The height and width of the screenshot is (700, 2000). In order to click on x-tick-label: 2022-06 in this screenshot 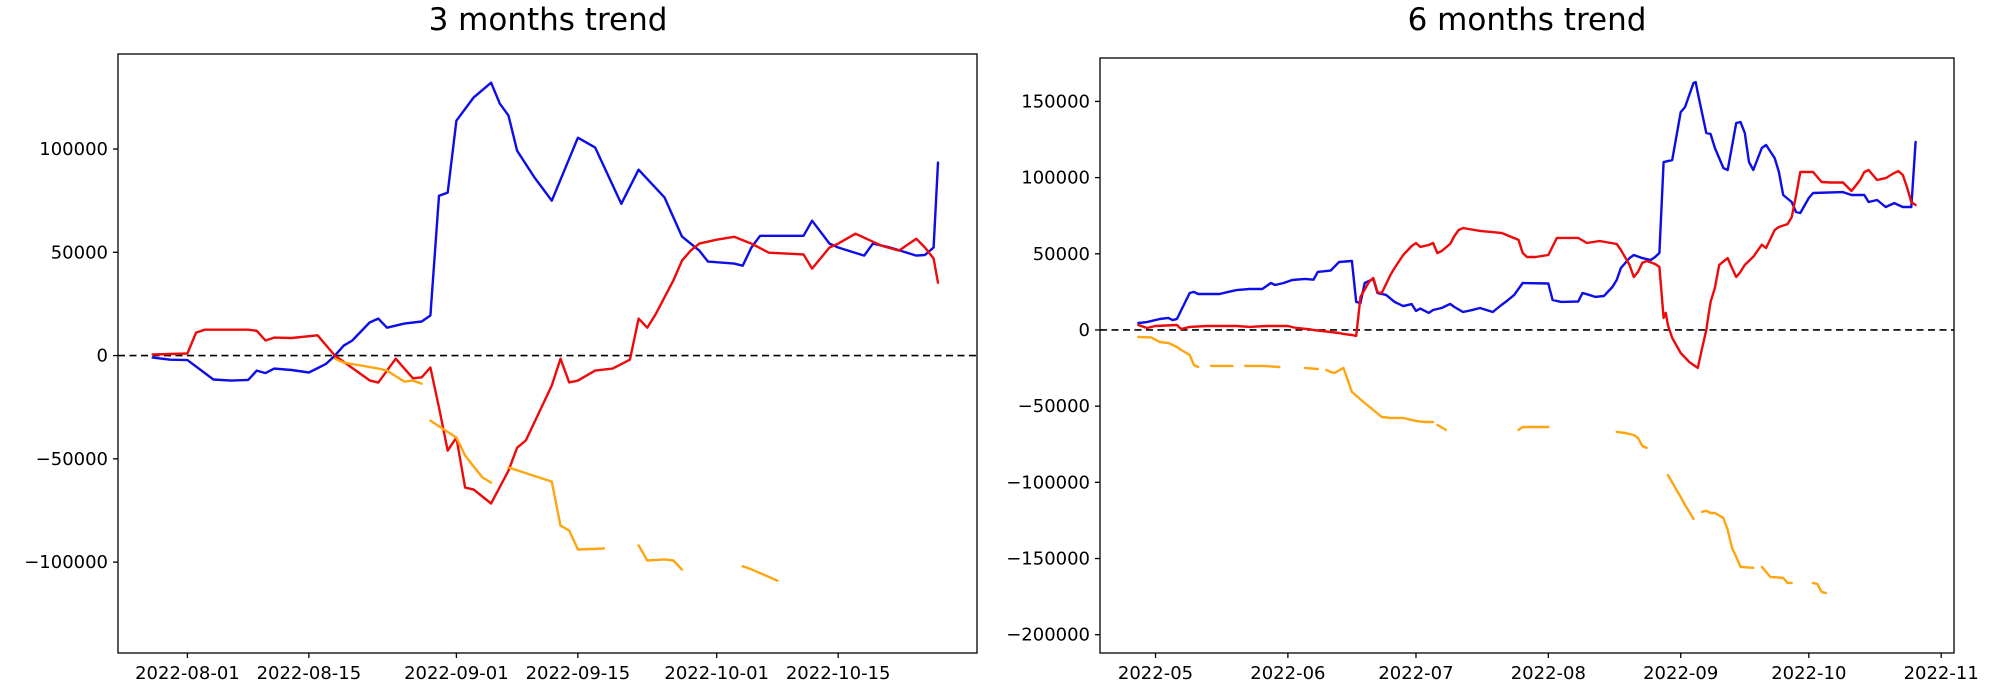, I will do `click(1287, 673)`.